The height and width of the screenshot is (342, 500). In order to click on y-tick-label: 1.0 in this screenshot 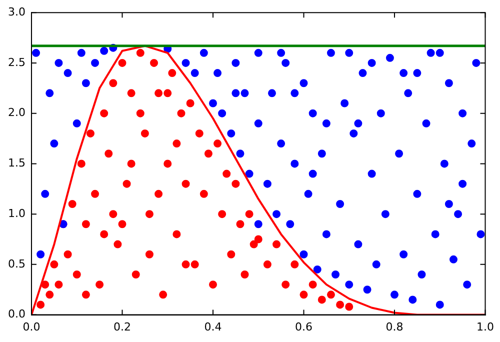, I will do `click(17, 213)`.